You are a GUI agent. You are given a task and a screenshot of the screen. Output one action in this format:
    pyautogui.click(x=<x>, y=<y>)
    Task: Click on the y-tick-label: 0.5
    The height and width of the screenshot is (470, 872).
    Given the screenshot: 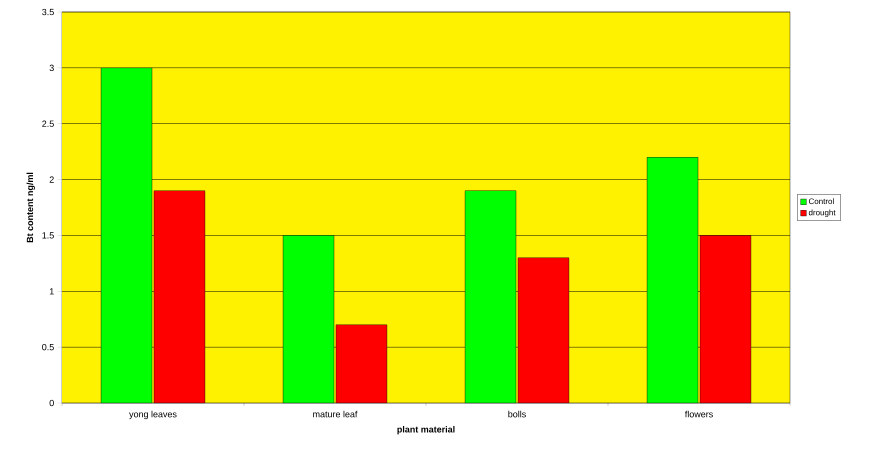 What is the action you would take?
    pyautogui.click(x=48, y=347)
    